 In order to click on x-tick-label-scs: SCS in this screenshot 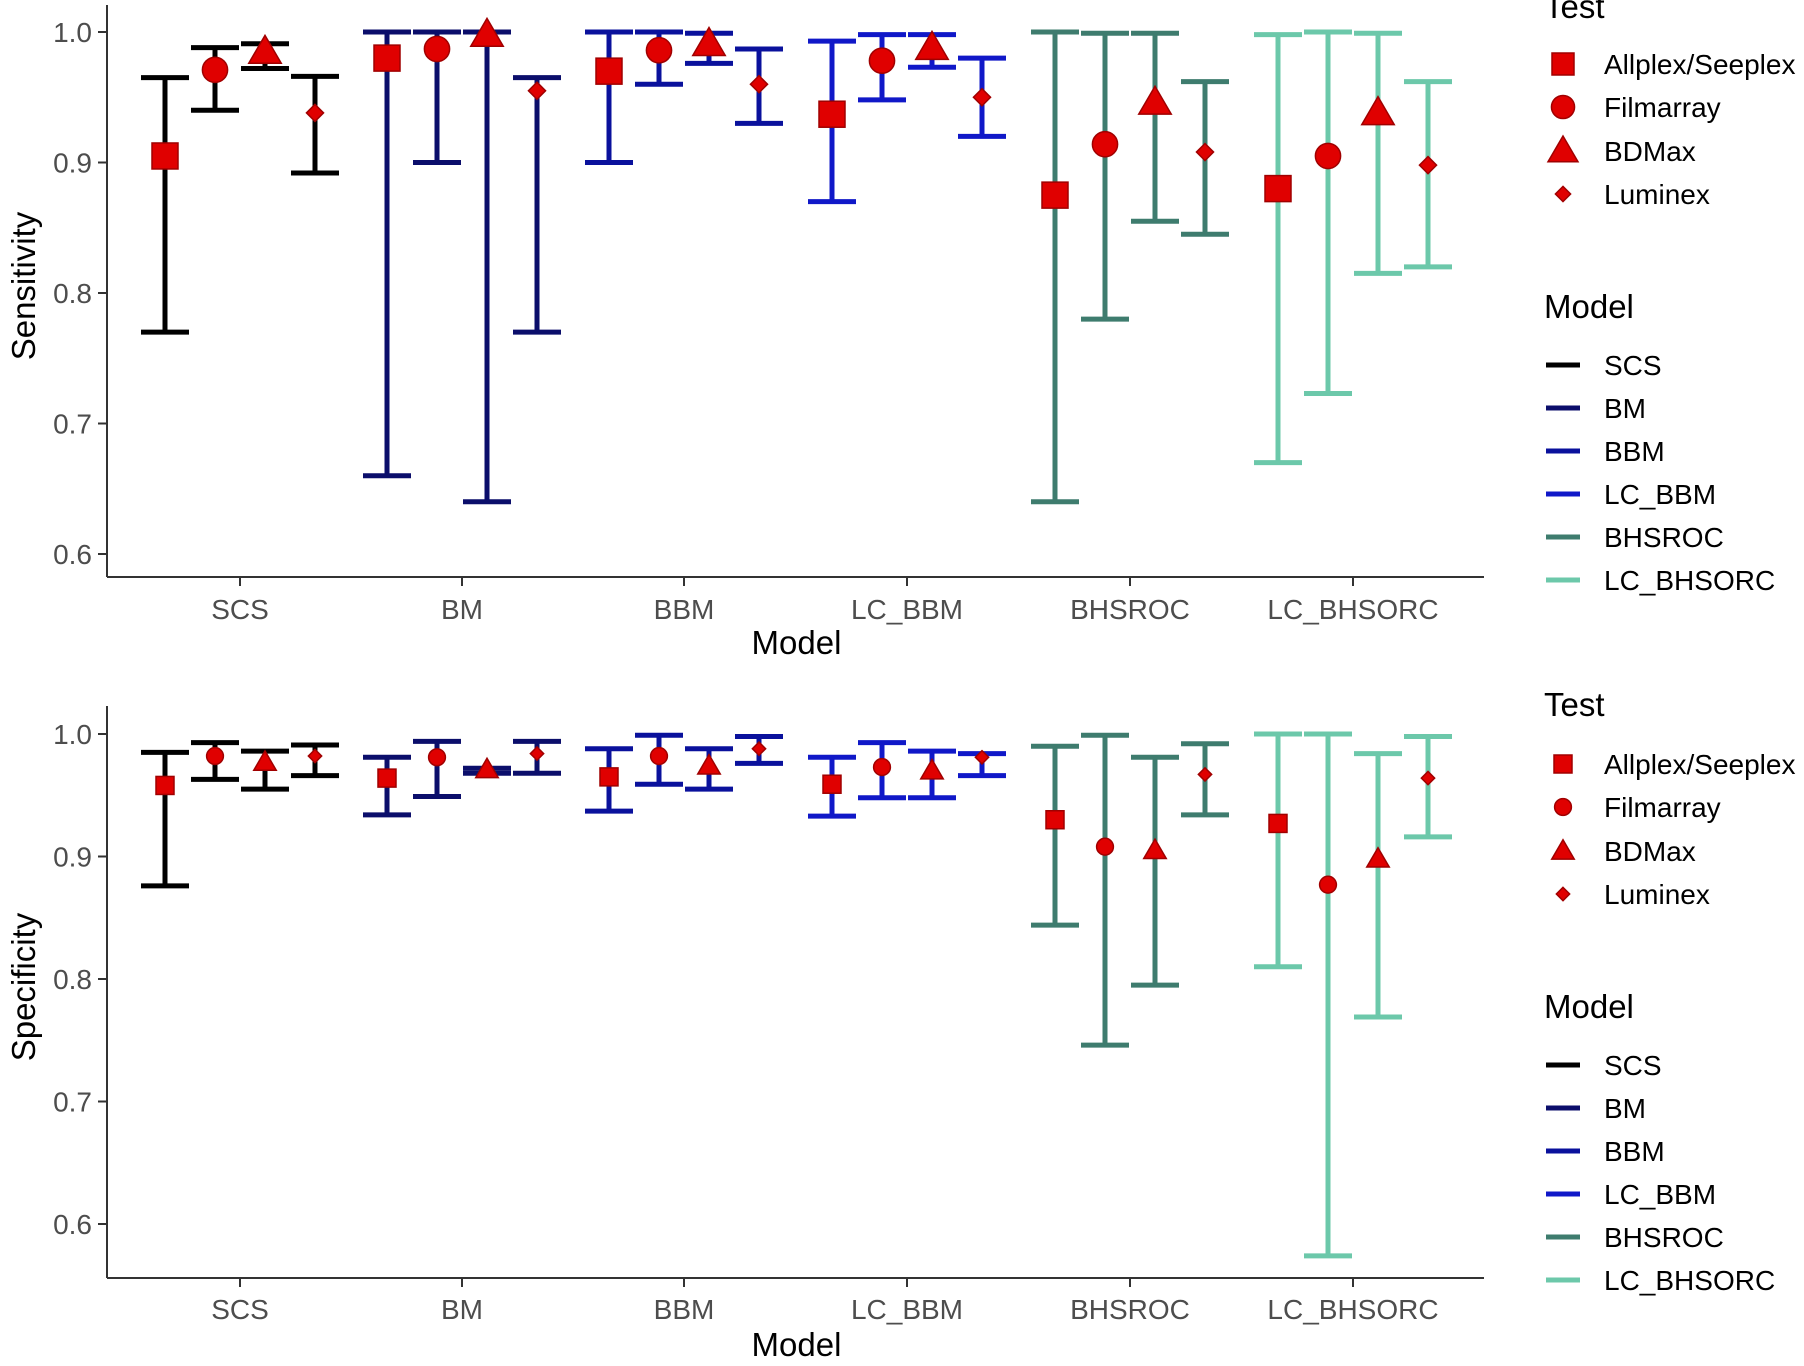, I will do `click(240, 1309)`.